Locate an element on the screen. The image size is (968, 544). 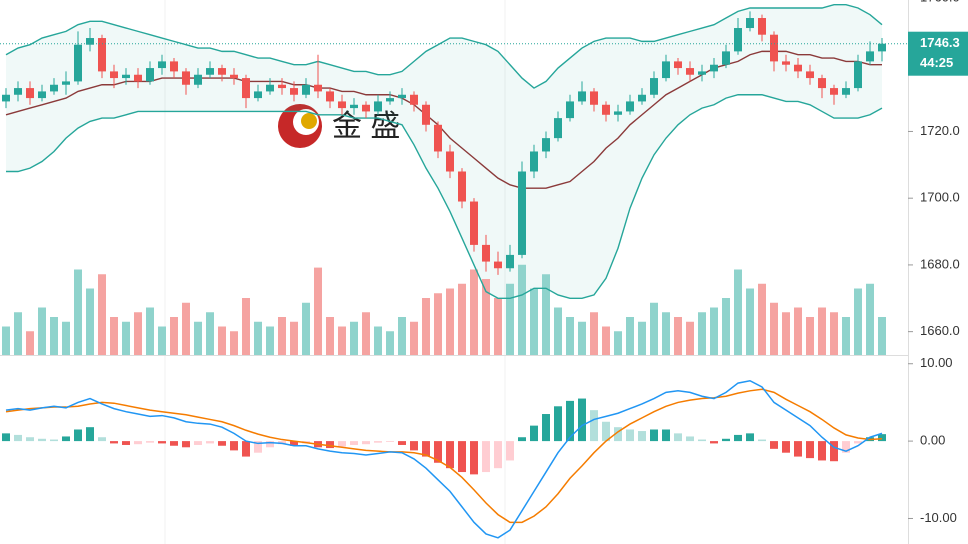
countdown-label: 44:25 is located at coordinates (936, 62).